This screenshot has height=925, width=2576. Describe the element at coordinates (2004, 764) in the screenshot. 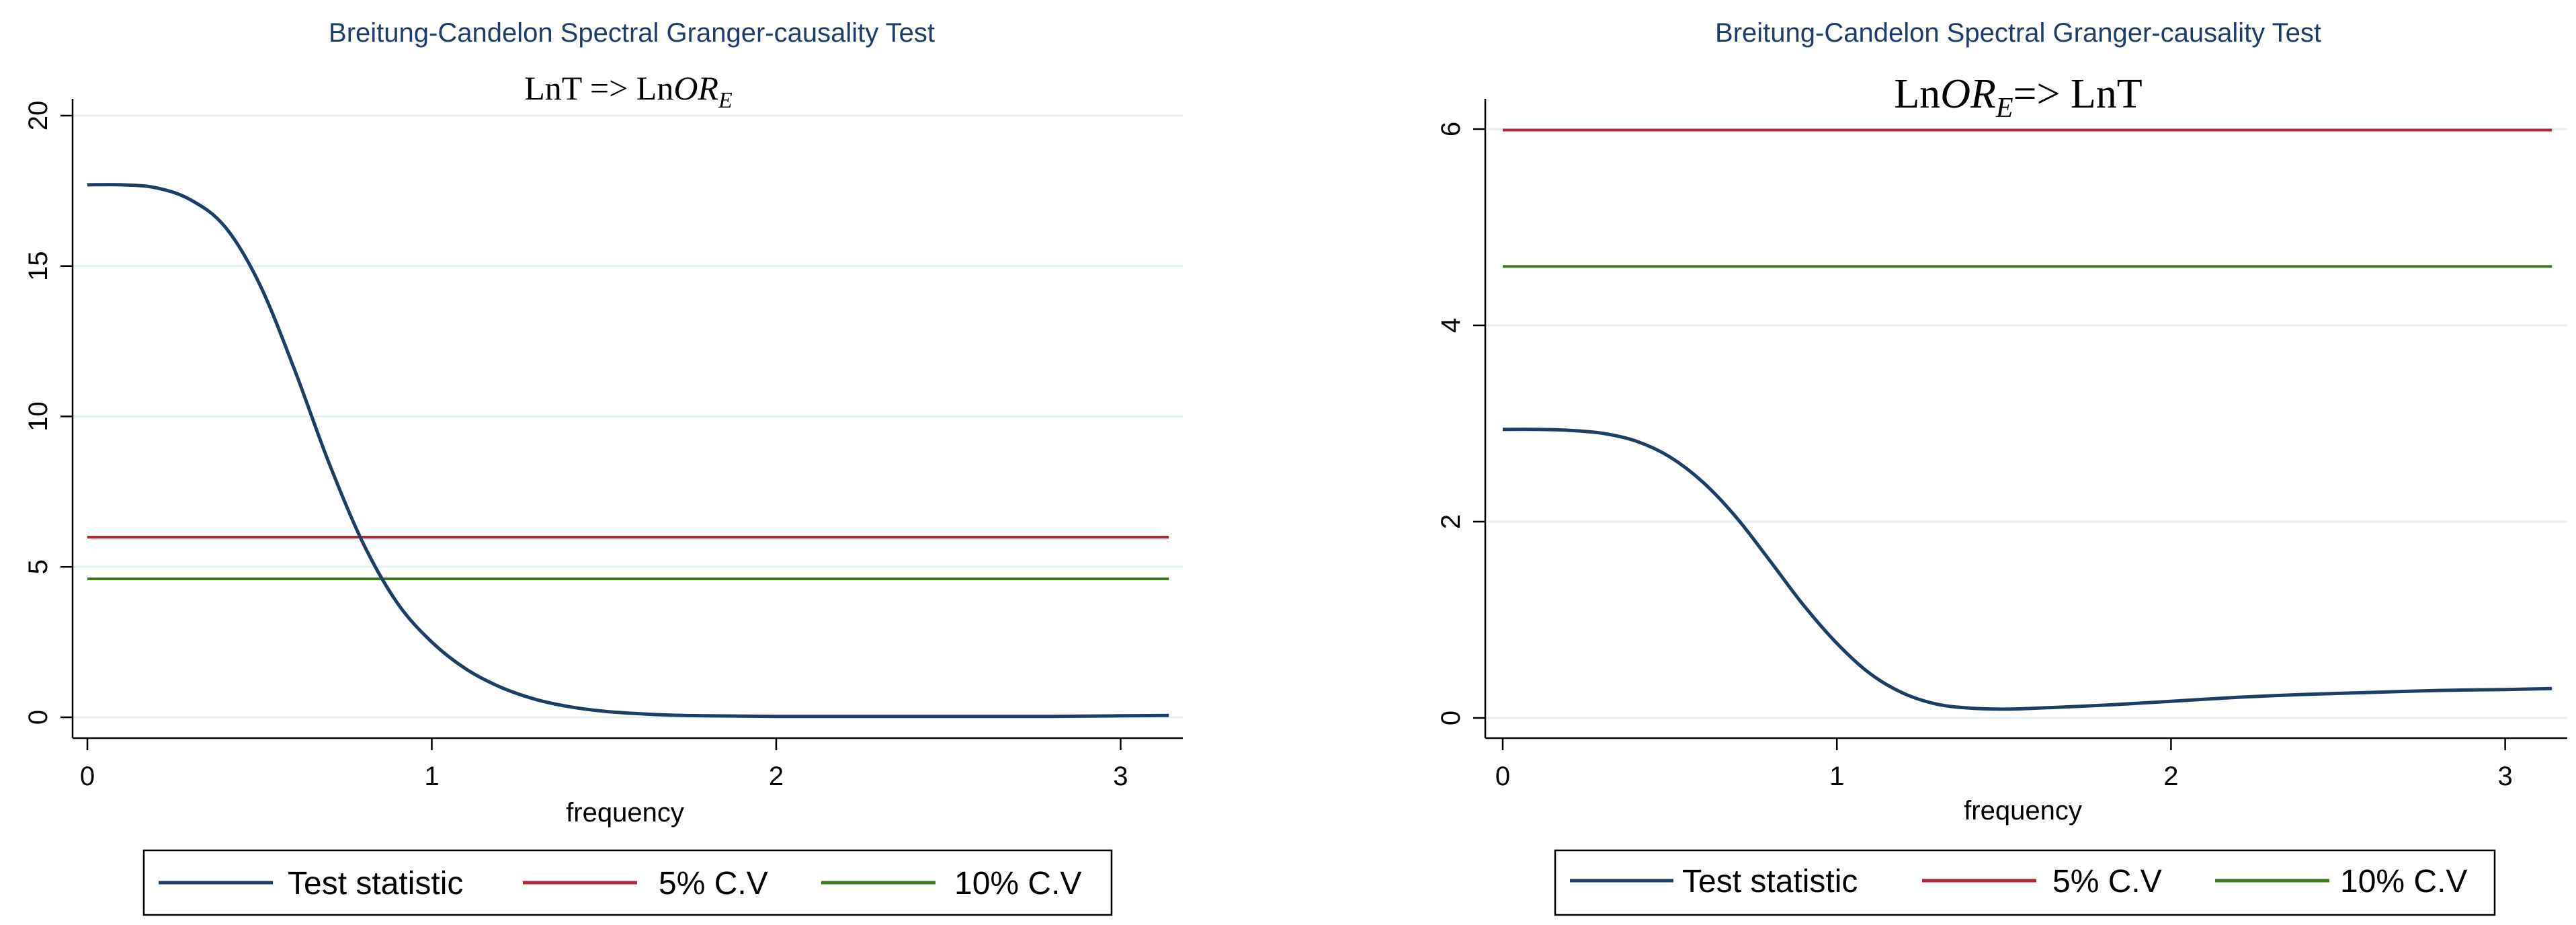

I see `chart-right-x-ticks: 0 1 2 3` at that location.